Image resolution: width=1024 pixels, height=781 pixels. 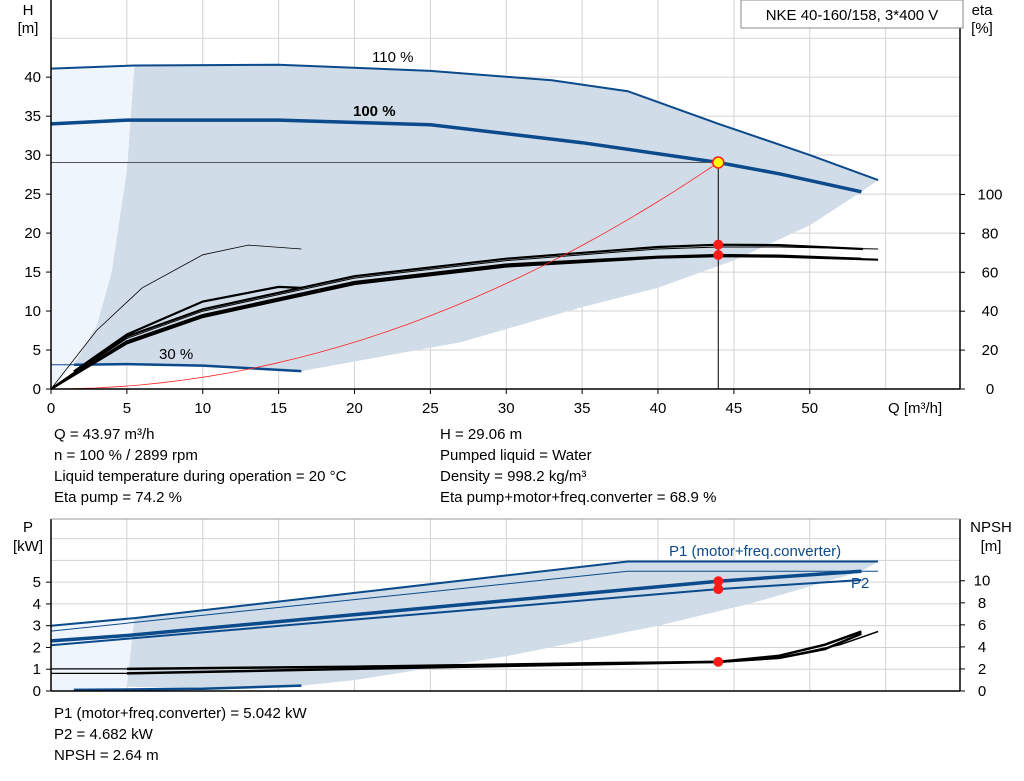 What do you see at coordinates (278, 408) in the screenshot?
I see `q-tick-label: 15` at bounding box center [278, 408].